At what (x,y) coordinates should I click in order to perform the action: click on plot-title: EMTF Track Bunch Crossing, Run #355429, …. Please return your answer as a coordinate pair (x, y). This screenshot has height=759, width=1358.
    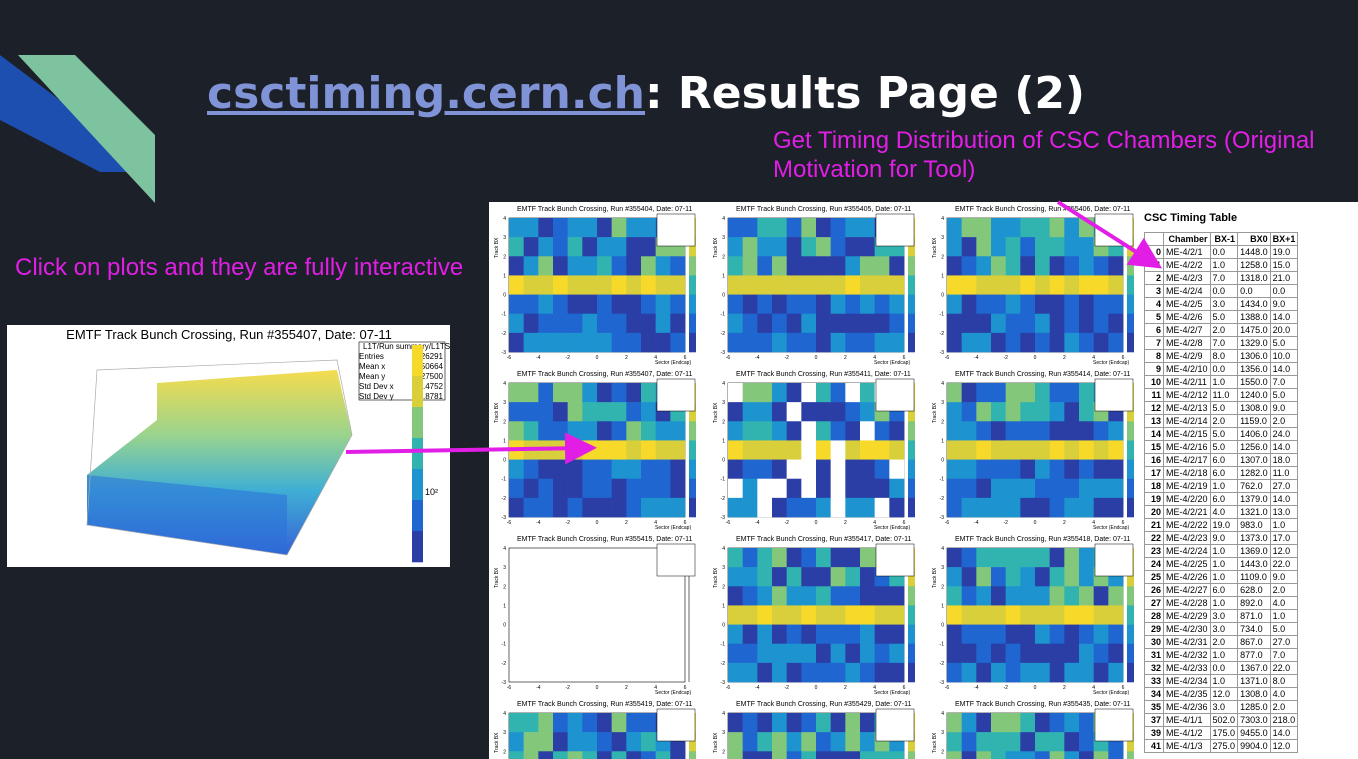
    Looking at the image, I should click on (823, 704).